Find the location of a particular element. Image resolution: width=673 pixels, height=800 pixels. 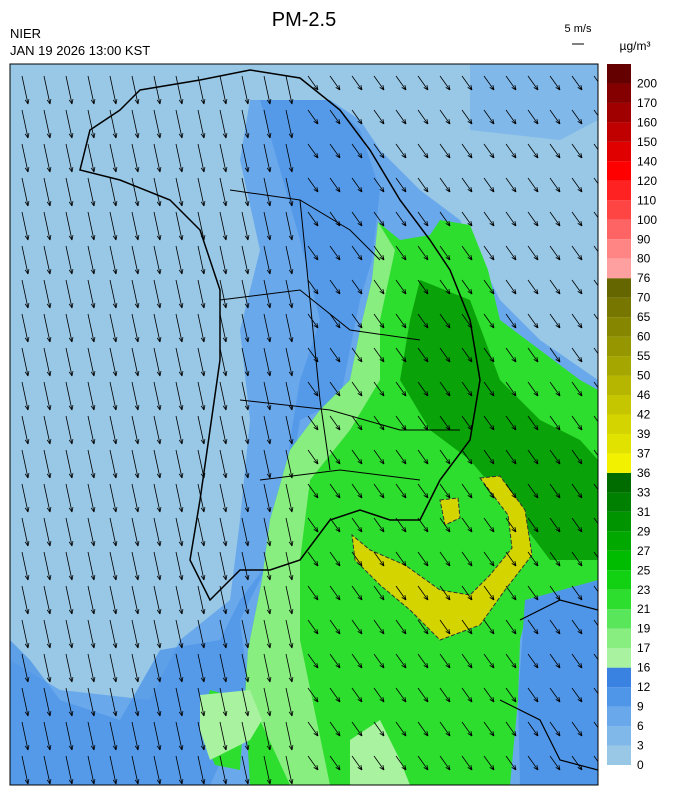

datetime: JAN 19 2026 13:00 KST is located at coordinates (80, 50).